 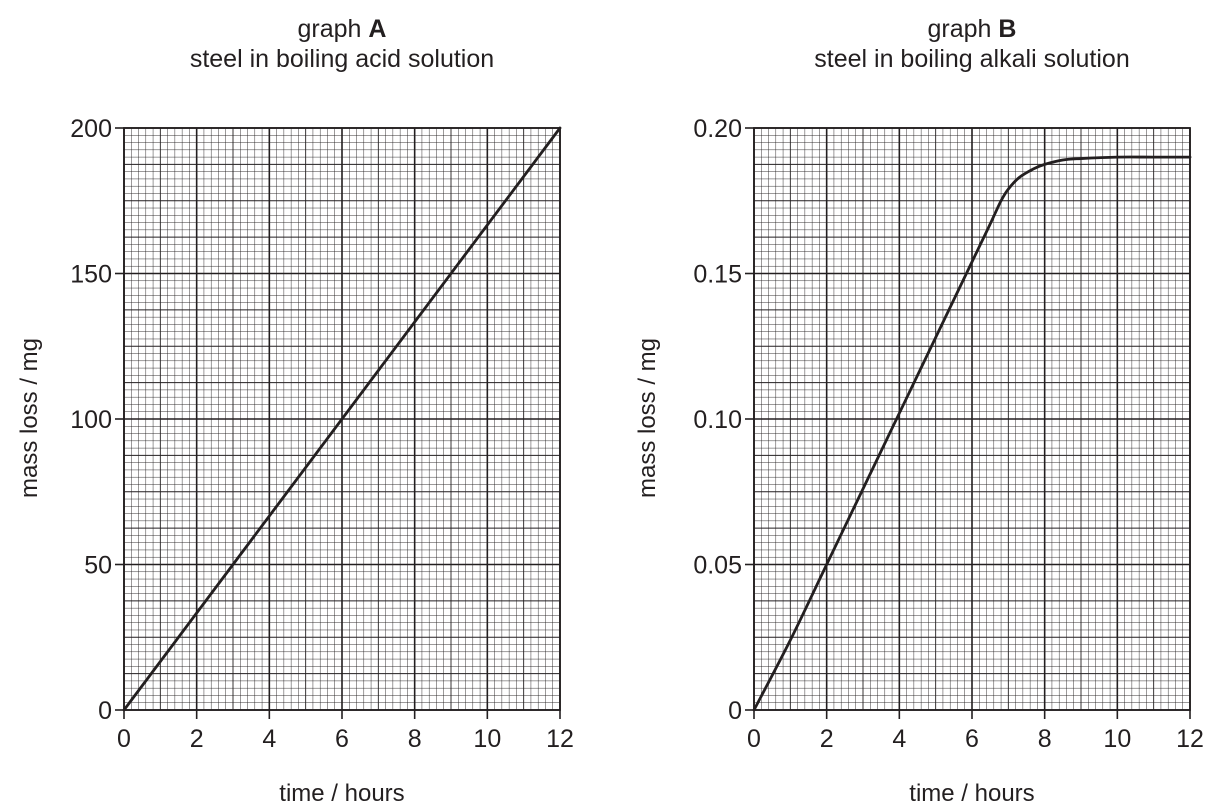 I want to click on graph-a-x-tick-label: 6, so click(x=342, y=739).